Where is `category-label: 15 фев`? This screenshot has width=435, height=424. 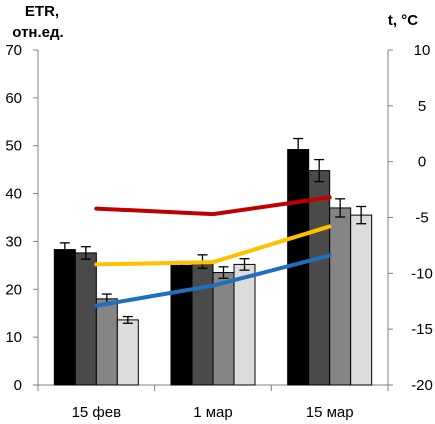 category-label: 15 фев is located at coordinates (97, 412).